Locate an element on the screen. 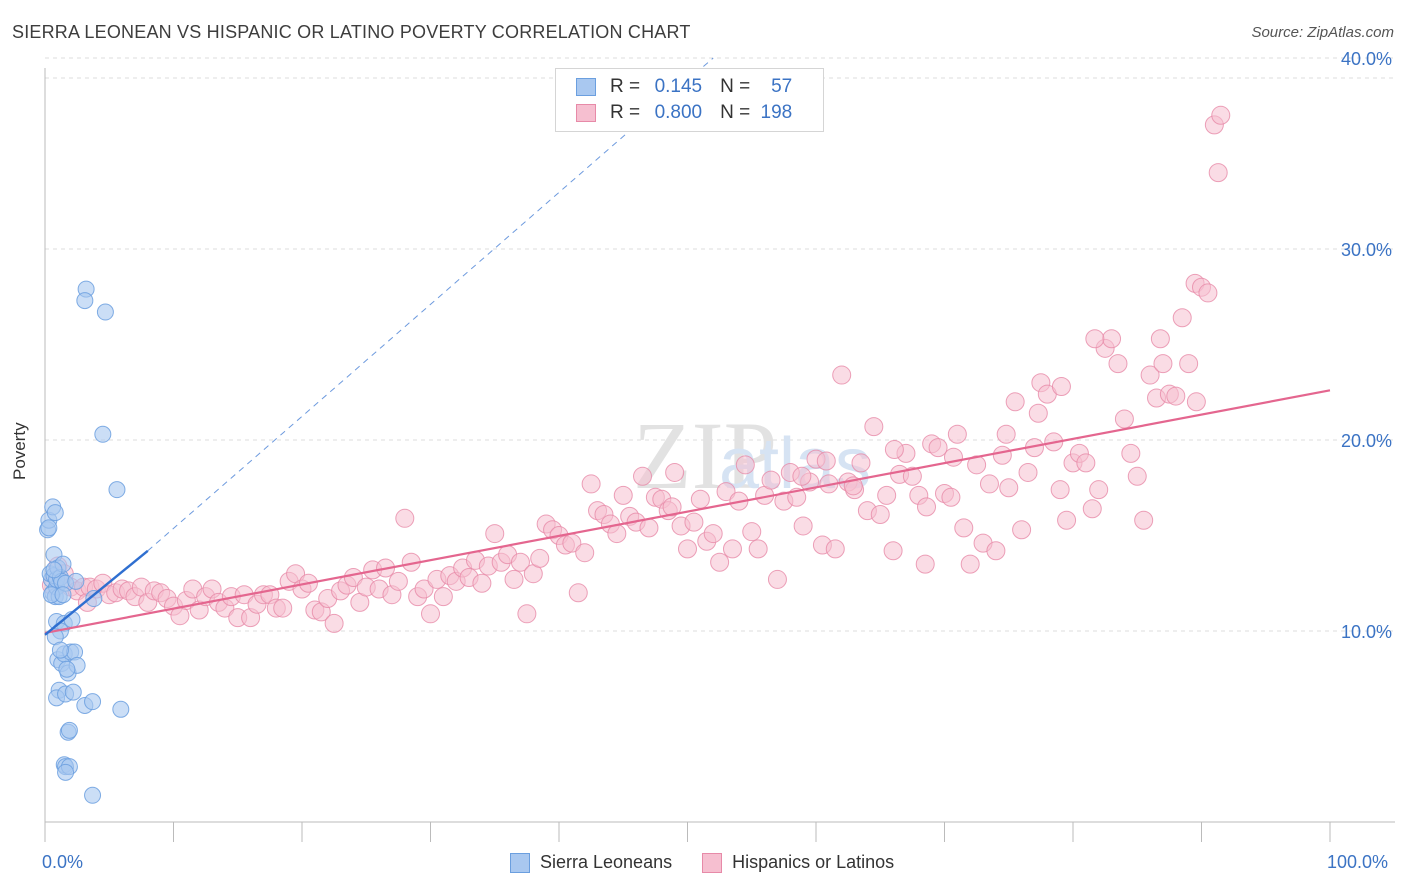  legend-label: Sierra Leoneans is located at coordinates (606, 862).